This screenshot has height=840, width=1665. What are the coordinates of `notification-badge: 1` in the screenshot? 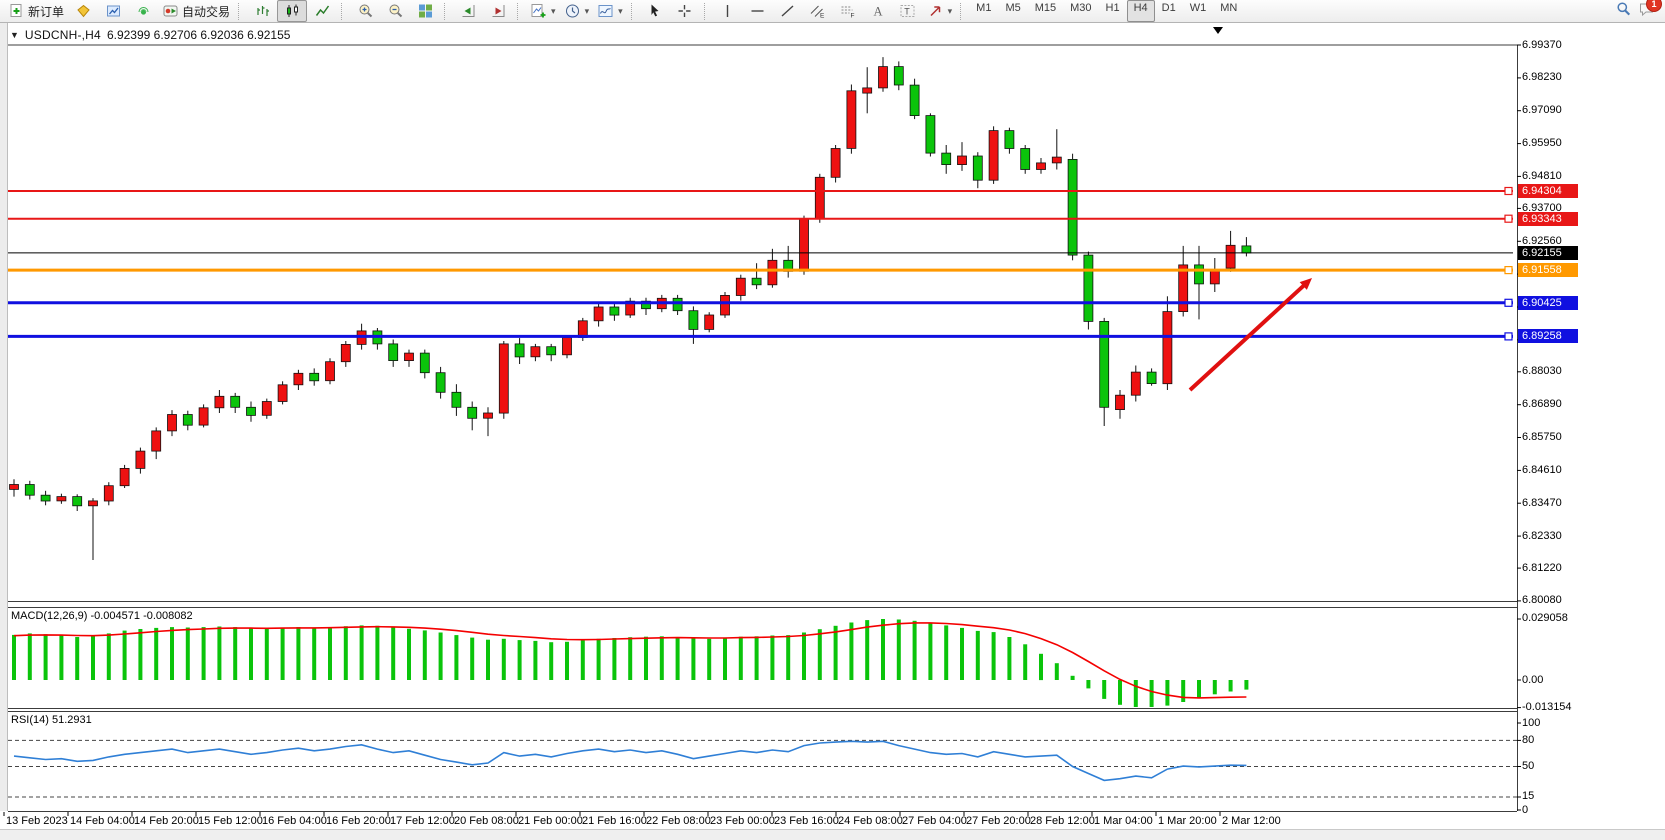 It's located at (1654, 6).